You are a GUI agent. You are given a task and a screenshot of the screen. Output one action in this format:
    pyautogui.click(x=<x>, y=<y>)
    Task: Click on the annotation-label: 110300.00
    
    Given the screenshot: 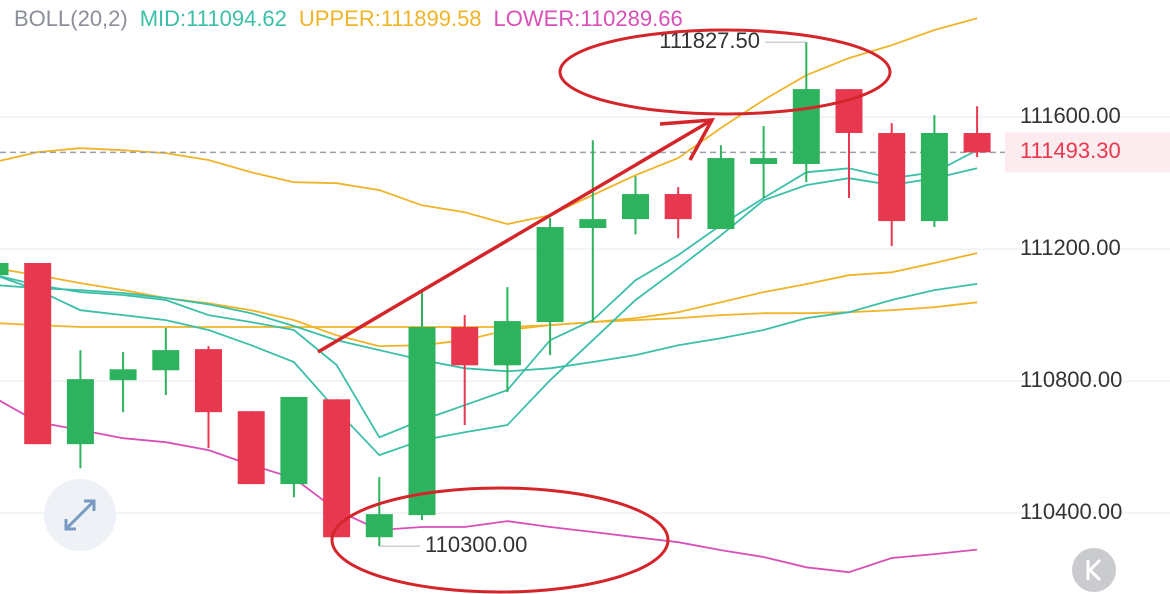 What is the action you would take?
    pyautogui.click(x=476, y=544)
    